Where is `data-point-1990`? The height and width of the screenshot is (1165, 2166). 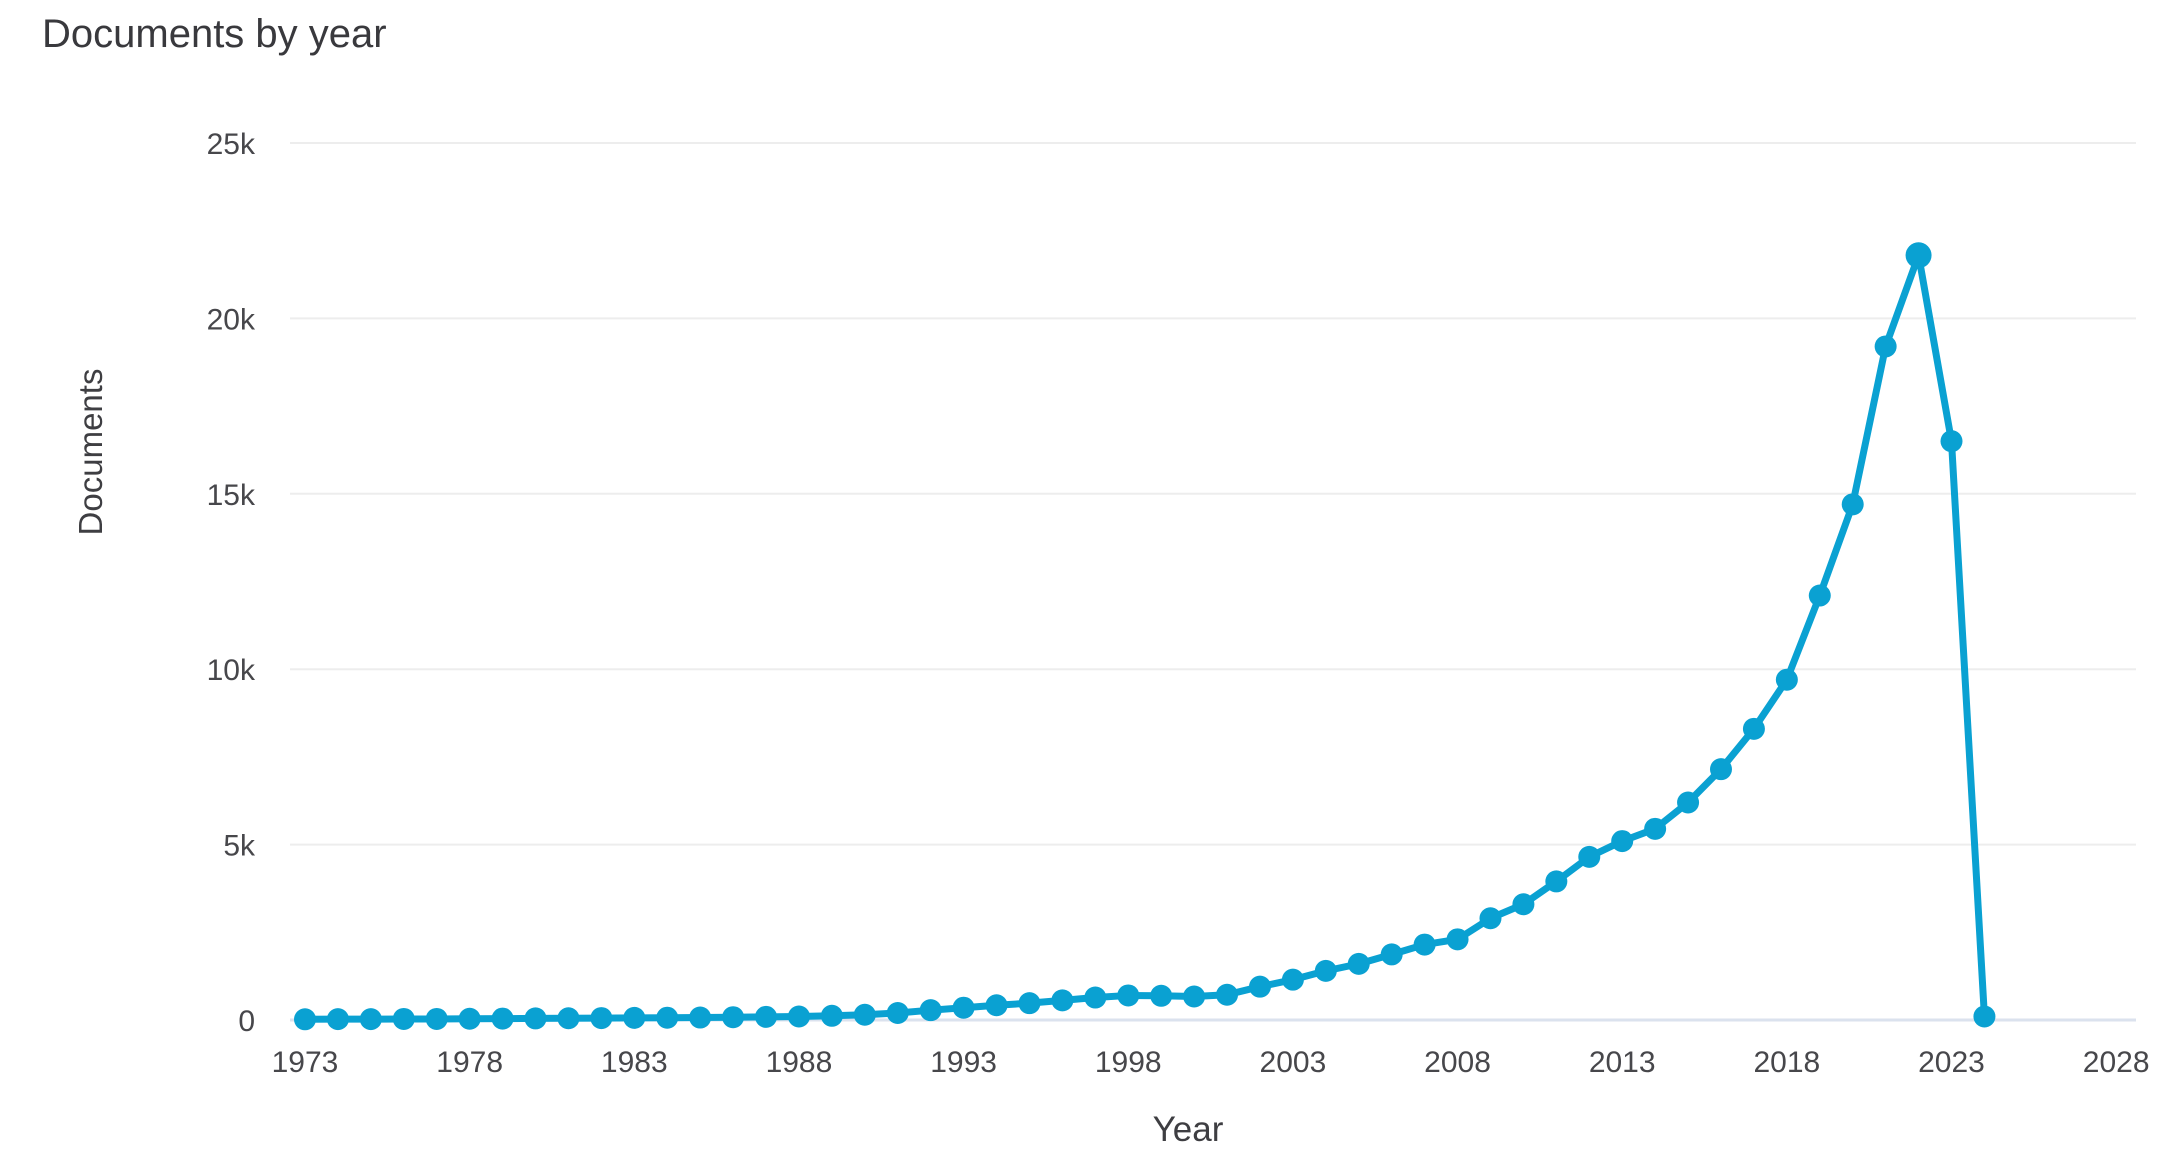
data-point-1990 is located at coordinates (864, 1014).